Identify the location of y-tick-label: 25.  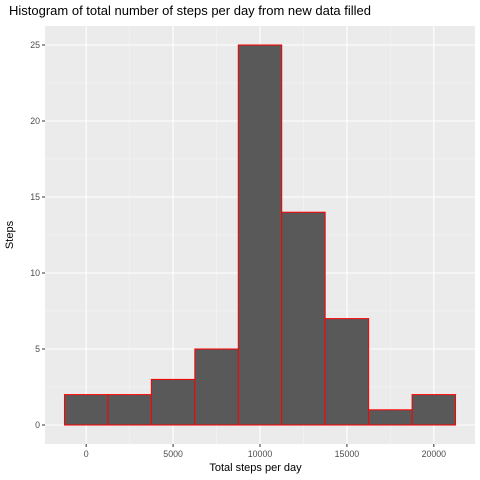
(35, 45).